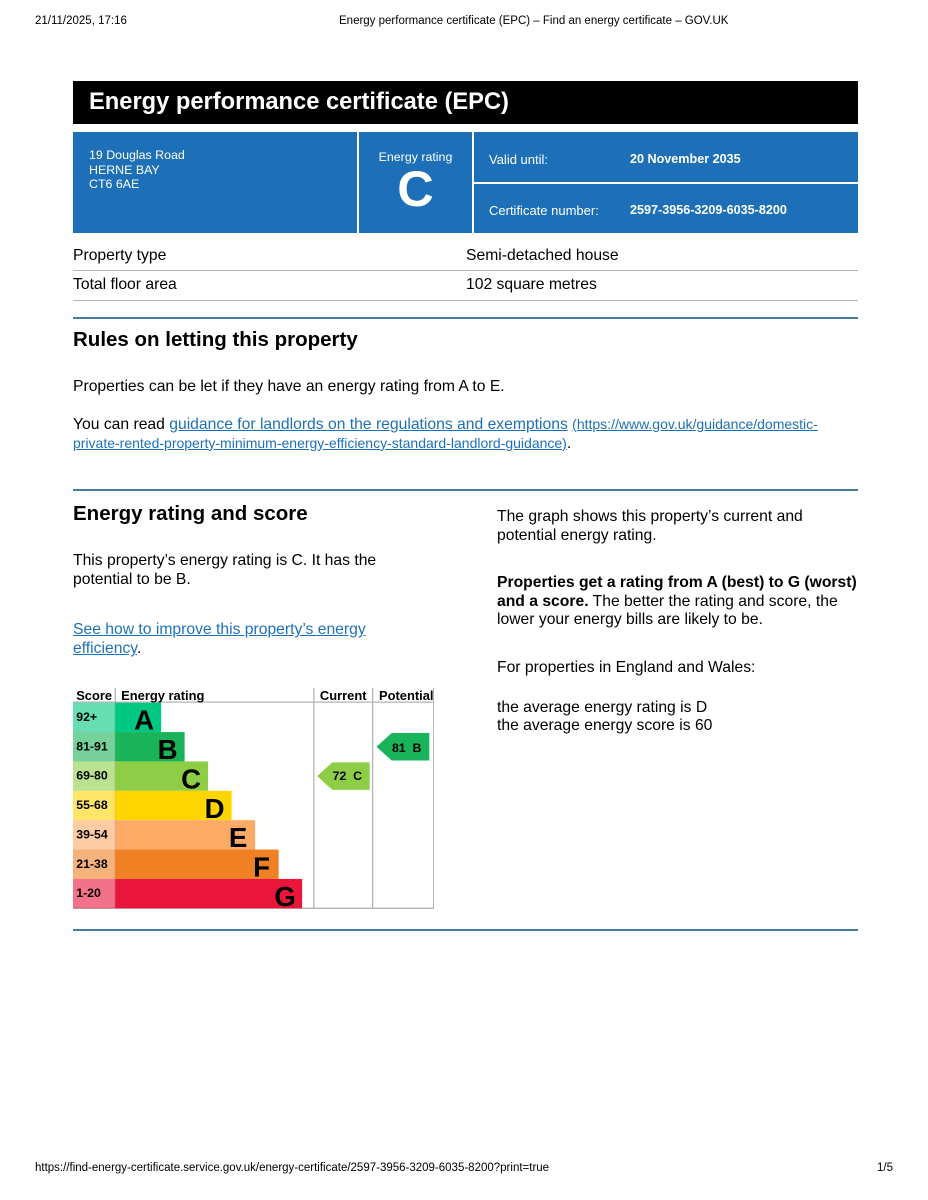  What do you see at coordinates (86, 717) in the screenshot?
I see `svg-text: 92+` at bounding box center [86, 717].